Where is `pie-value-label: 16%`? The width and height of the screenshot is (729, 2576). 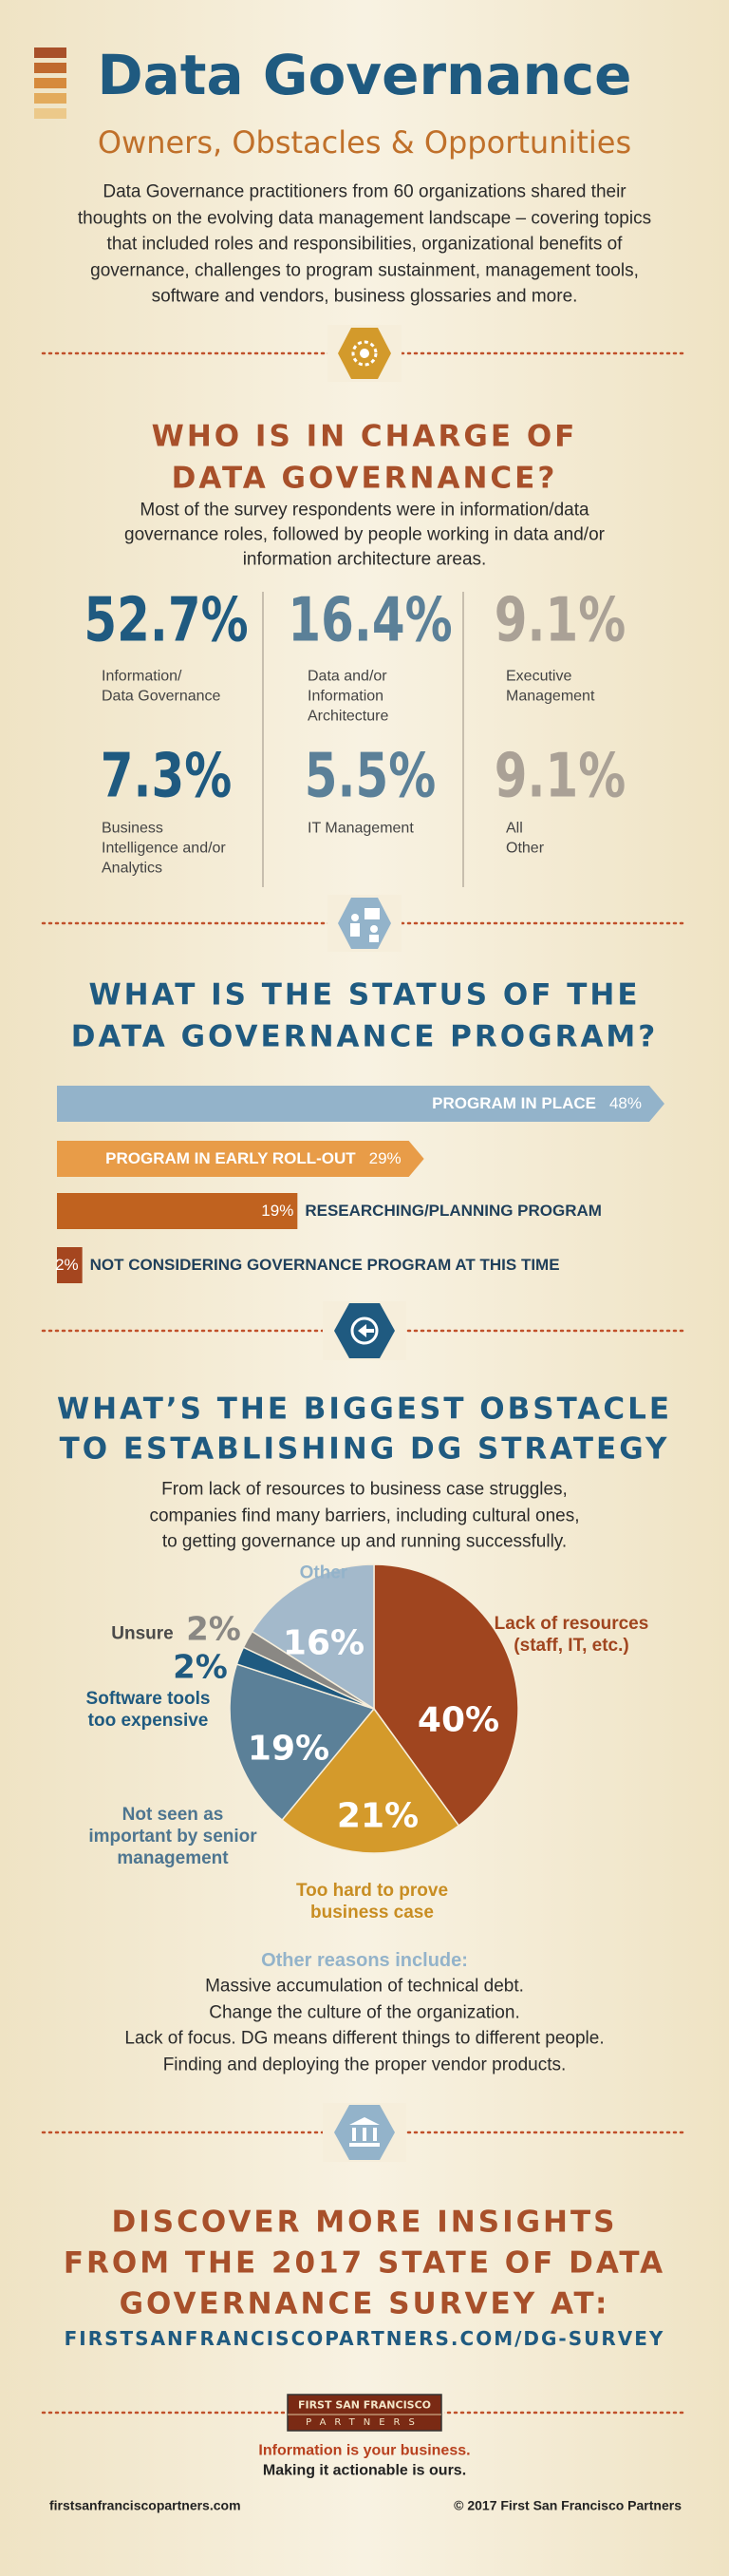
pie-value-label: 16% is located at coordinates (324, 1643).